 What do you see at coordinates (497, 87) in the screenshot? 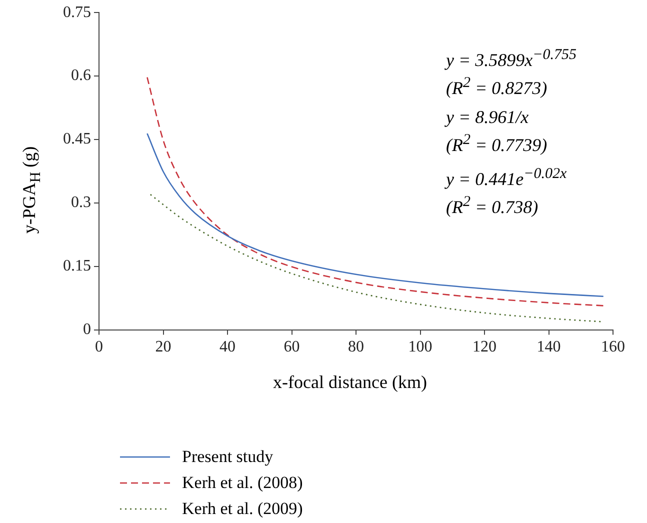
I see `annotation: (R$^{2}$ = 0.8273)` at bounding box center [497, 87].